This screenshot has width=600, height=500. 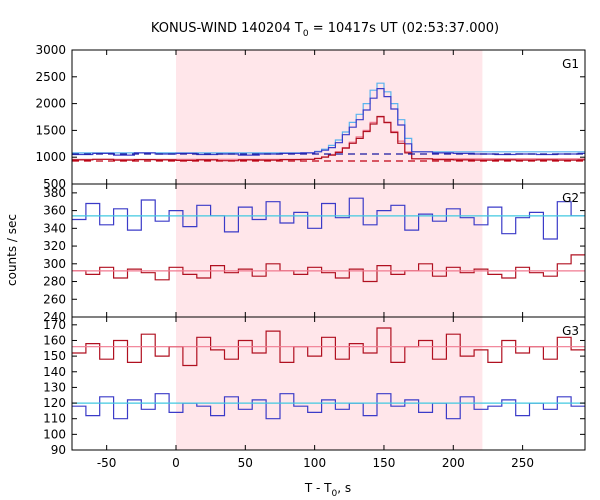 I want to click on panel-g3-ytick-label: 150, so click(x=54, y=356).